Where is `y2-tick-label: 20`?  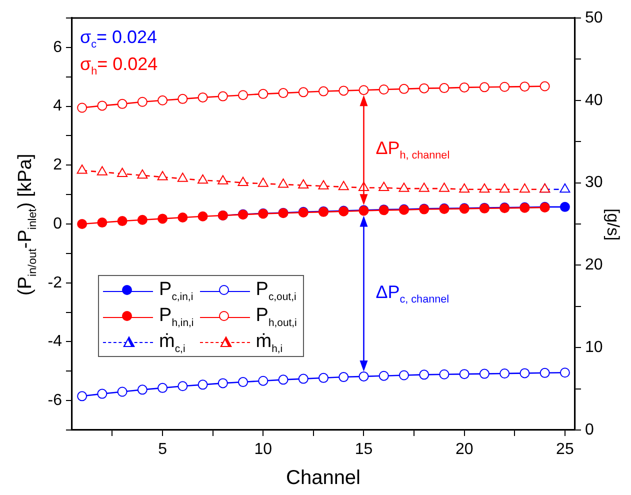
y2-tick-label: 20 is located at coordinates (594, 265).